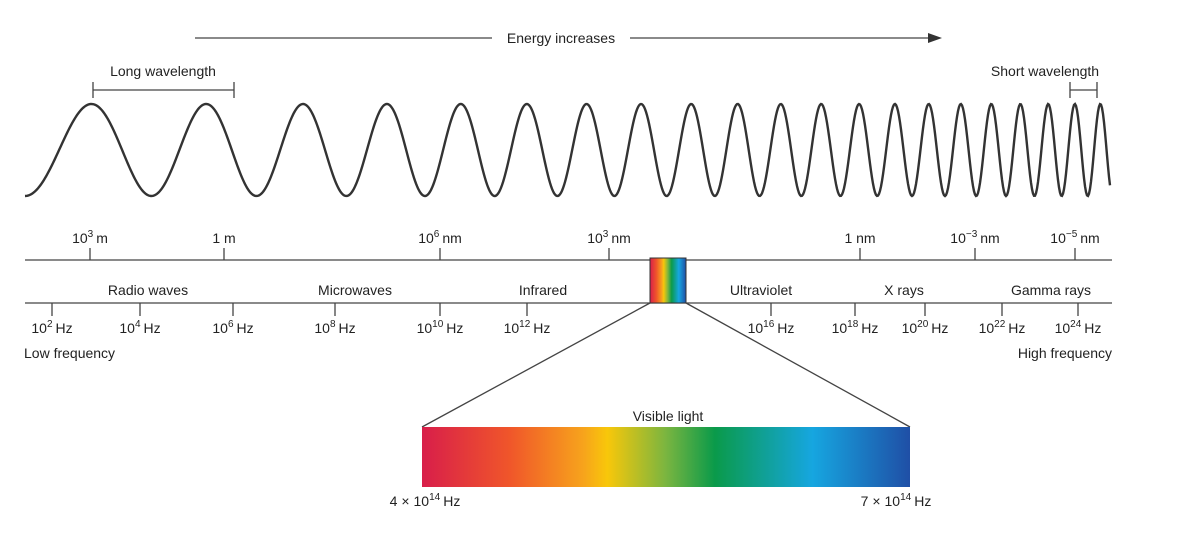 This screenshot has width=1189, height=545. Describe the element at coordinates (355, 290) in the screenshot. I see `band-label: Microwaves` at that location.